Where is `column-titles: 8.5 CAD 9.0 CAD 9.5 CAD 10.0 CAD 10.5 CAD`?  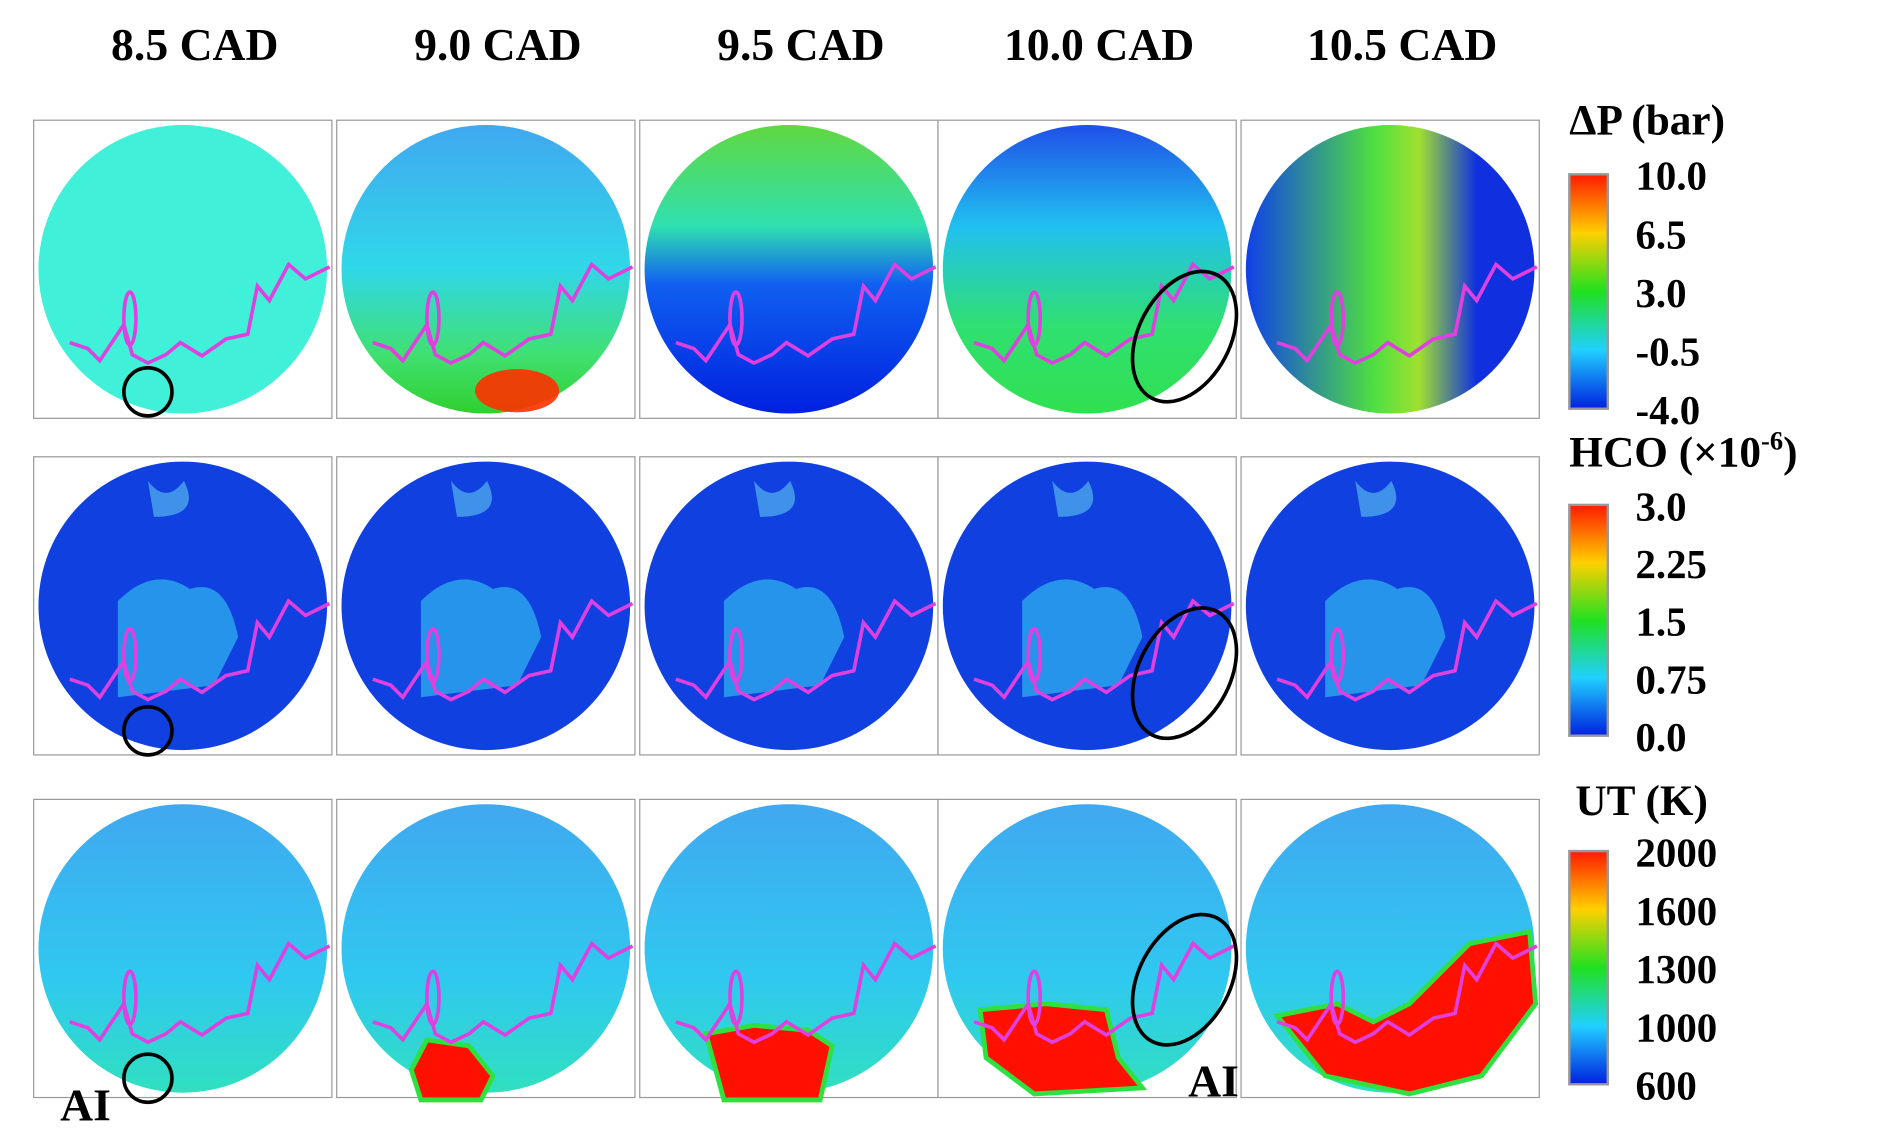
column-titles: 8.5 CAD 9.0 CAD 9.5 CAD 10.0 CAD 10.5 CAD is located at coordinates (804, 44).